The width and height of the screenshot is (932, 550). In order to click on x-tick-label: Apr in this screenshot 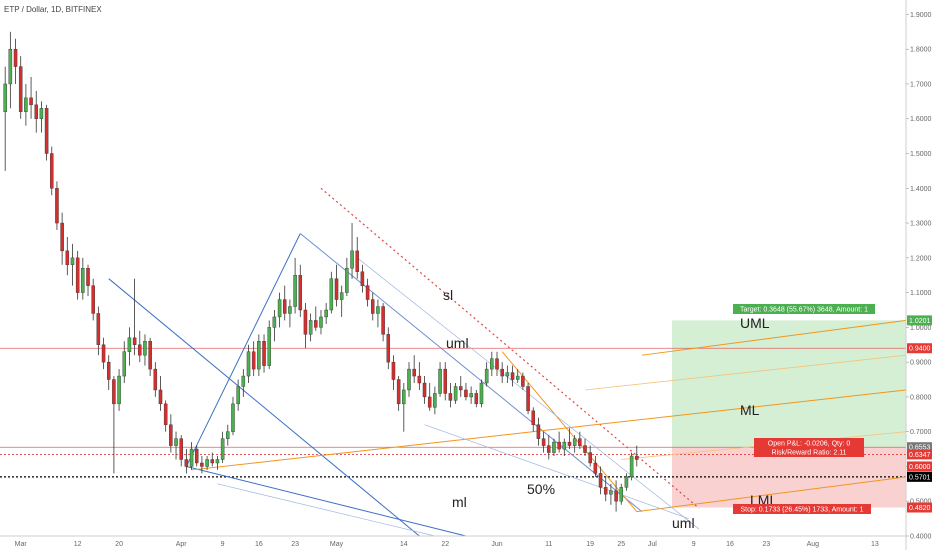, I will do `click(182, 544)`.